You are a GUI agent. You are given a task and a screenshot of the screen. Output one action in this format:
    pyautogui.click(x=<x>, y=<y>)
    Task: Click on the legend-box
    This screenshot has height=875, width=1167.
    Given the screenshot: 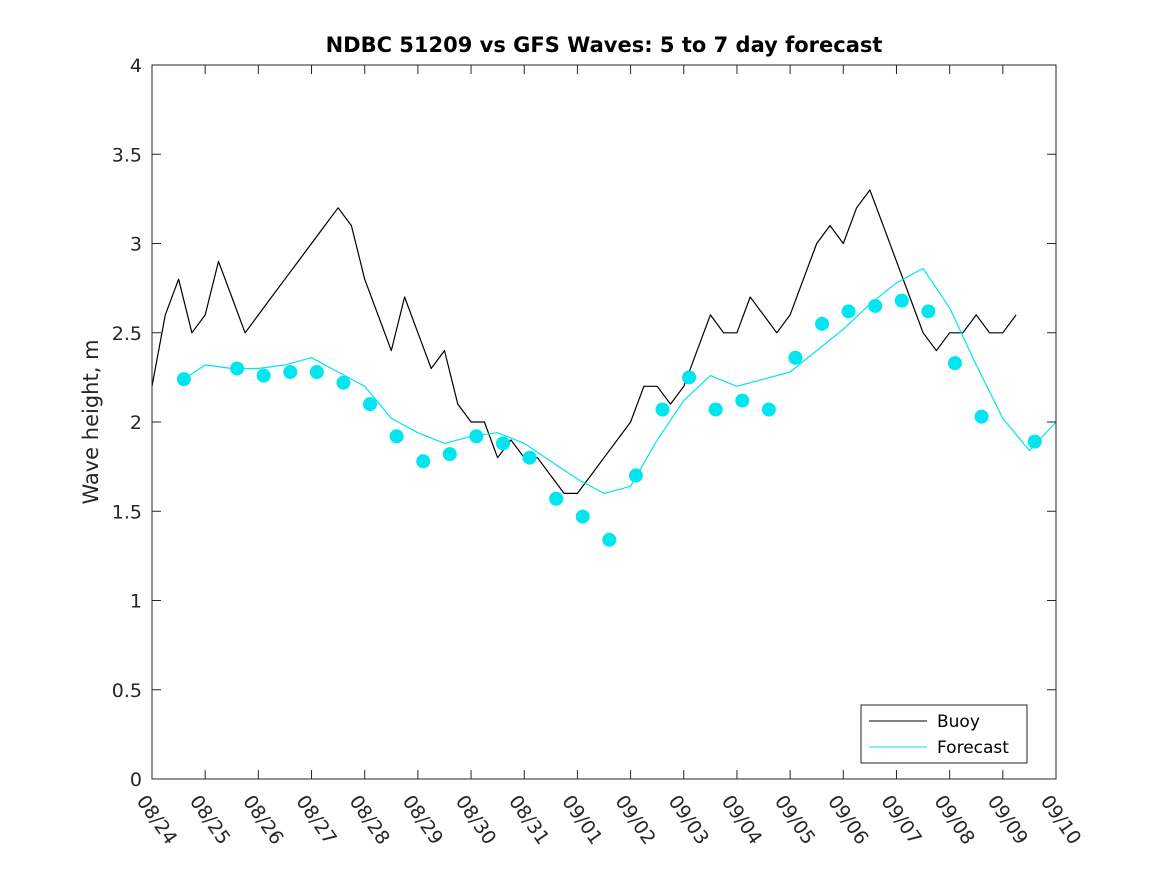 What is the action you would take?
    pyautogui.click(x=944, y=734)
    